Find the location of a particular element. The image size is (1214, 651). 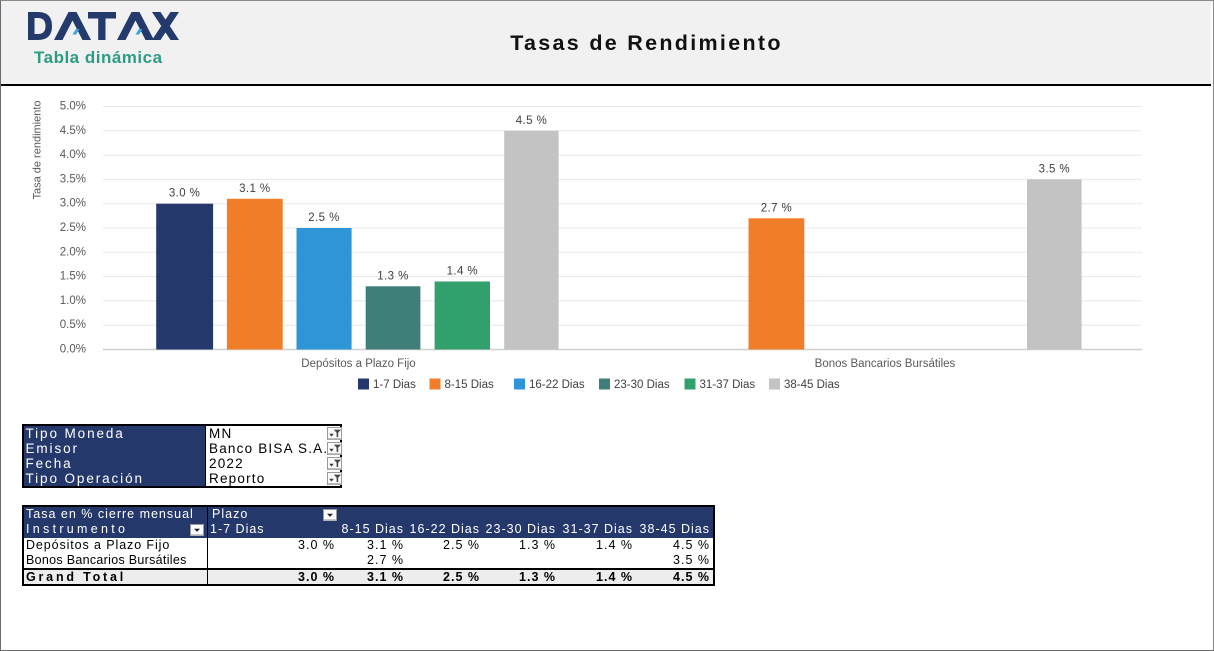

svg-text: 1.4 % is located at coordinates (462, 272).